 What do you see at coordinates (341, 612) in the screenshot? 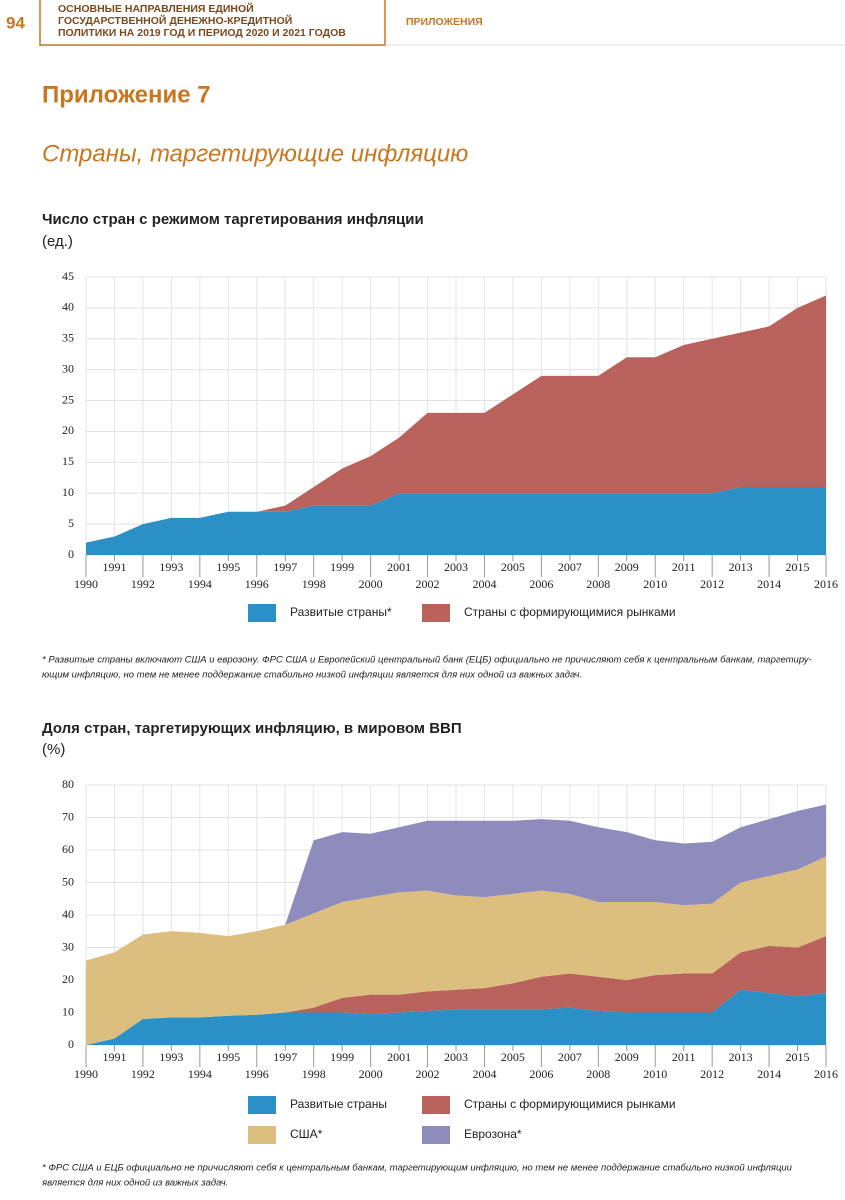
I see `legend-label: Развитые страны*` at bounding box center [341, 612].